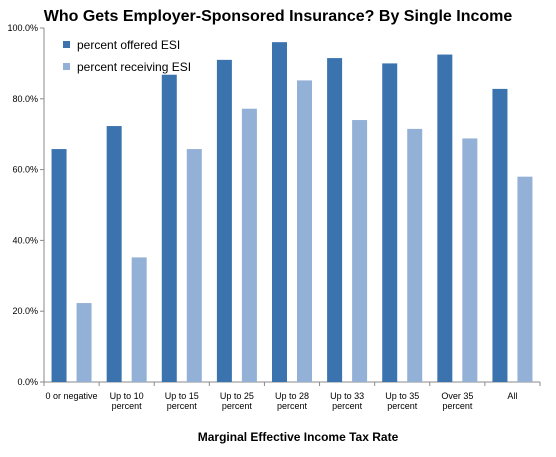  What do you see at coordinates (347, 401) in the screenshot?
I see `x-tick-label: Up to 33 percent` at bounding box center [347, 401].